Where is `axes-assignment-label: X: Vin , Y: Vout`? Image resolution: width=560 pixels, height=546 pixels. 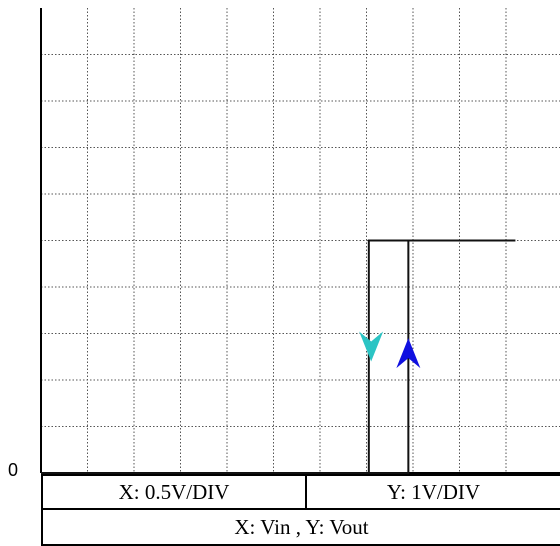
axes-assignment-label: X: Vin , Y: Vout is located at coordinates (300, 527).